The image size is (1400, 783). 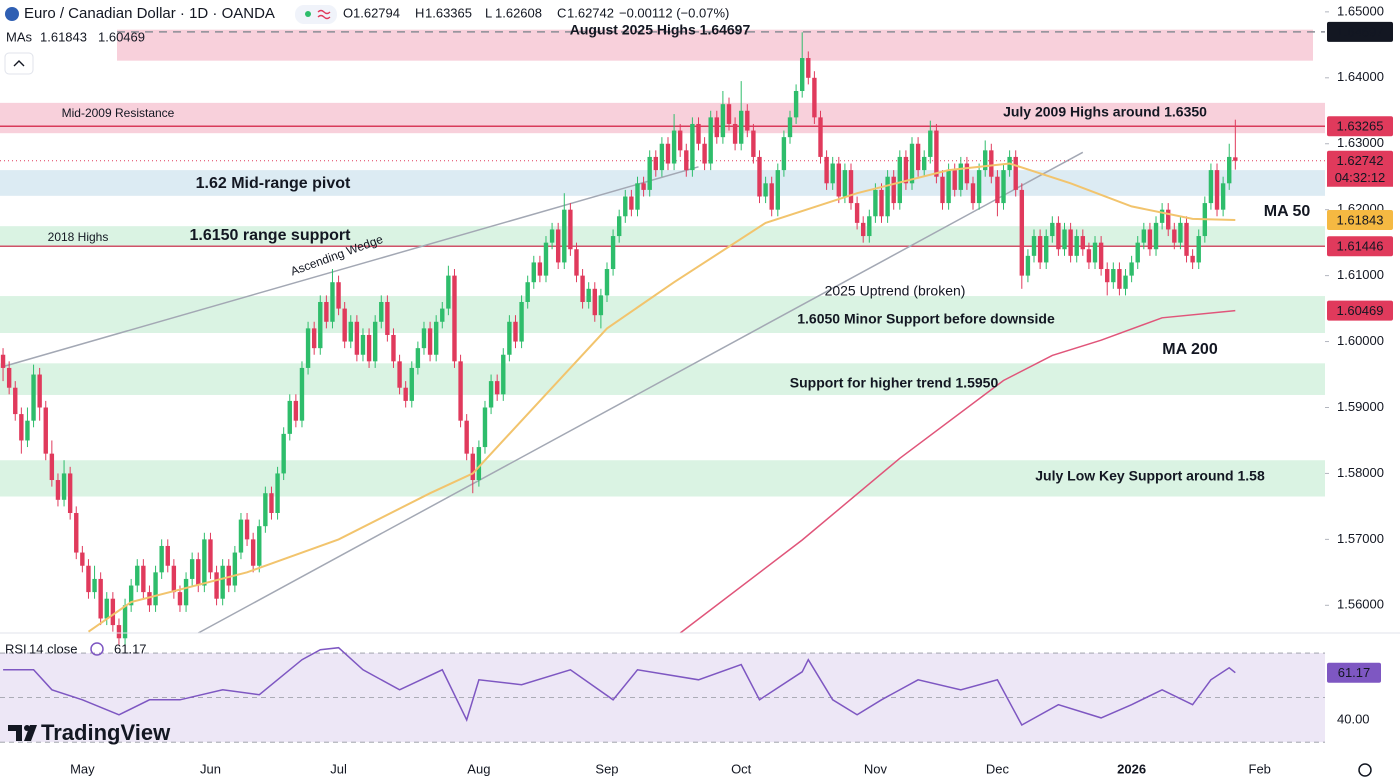 I want to click on header-pill, so click(x=316, y=14).